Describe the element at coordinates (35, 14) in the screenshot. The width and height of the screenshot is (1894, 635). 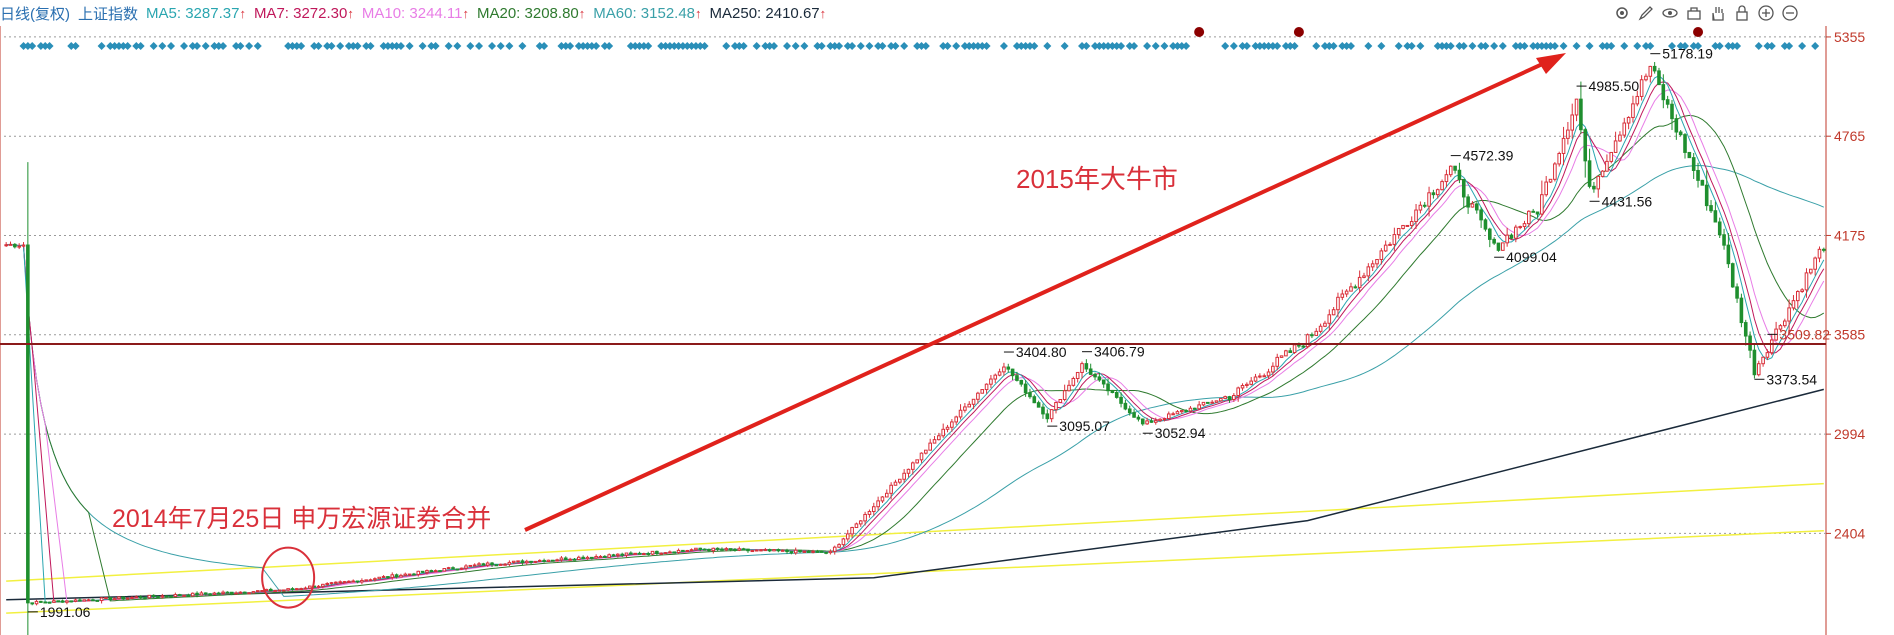
I see `period-label: 日线(复权)` at that location.